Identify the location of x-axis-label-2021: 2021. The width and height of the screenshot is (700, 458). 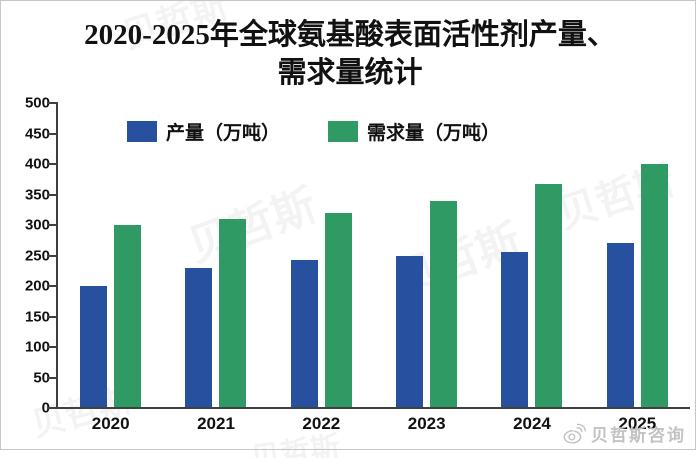
(216, 423).